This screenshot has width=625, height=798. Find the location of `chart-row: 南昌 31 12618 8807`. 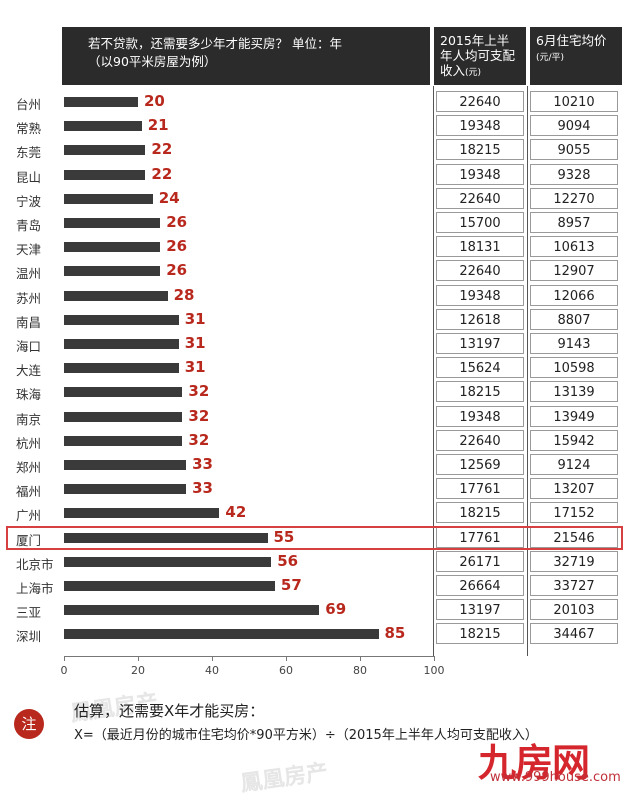

chart-row: 南昌 31 12618 8807 is located at coordinates (312, 320).